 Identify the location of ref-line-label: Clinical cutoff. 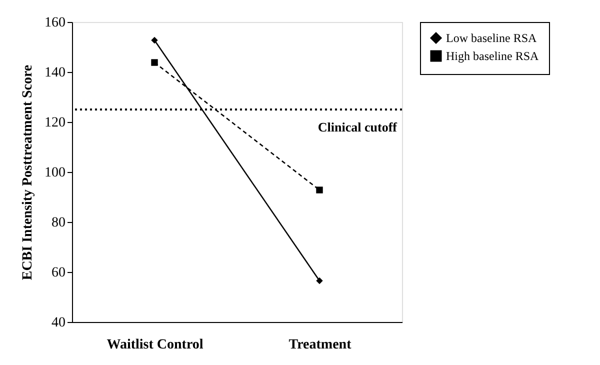
(358, 127).